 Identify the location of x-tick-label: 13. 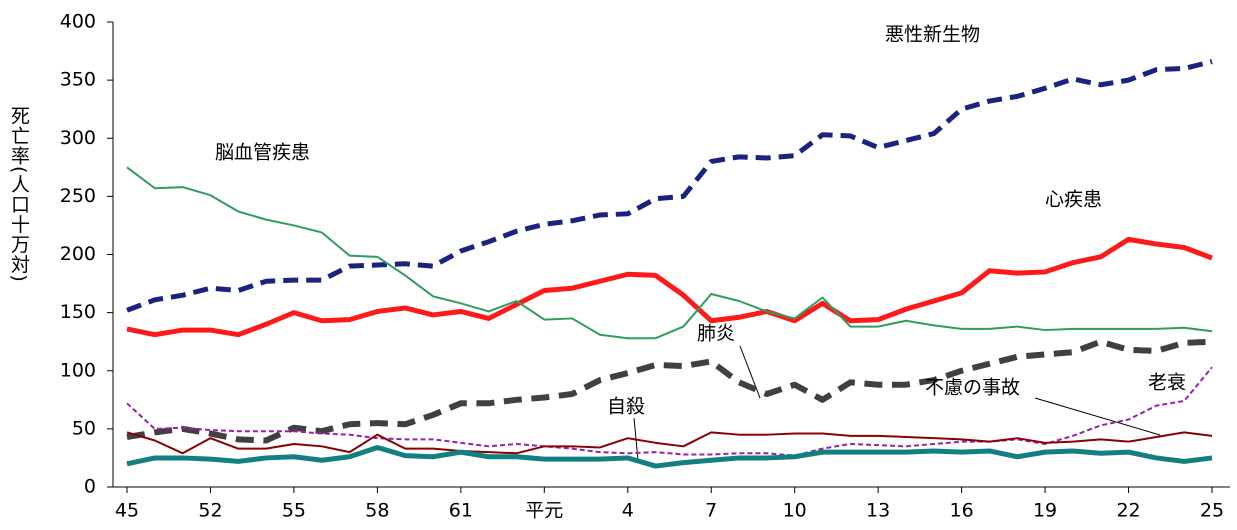
(878, 511).